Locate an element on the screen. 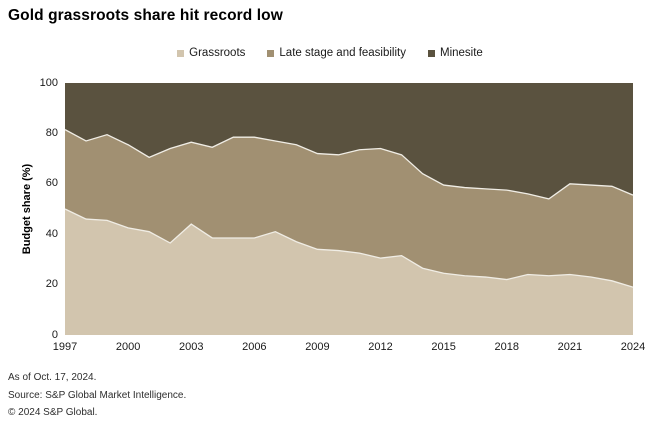 The height and width of the screenshot is (429, 660). y-tick-label: 80 is located at coordinates (51, 132).